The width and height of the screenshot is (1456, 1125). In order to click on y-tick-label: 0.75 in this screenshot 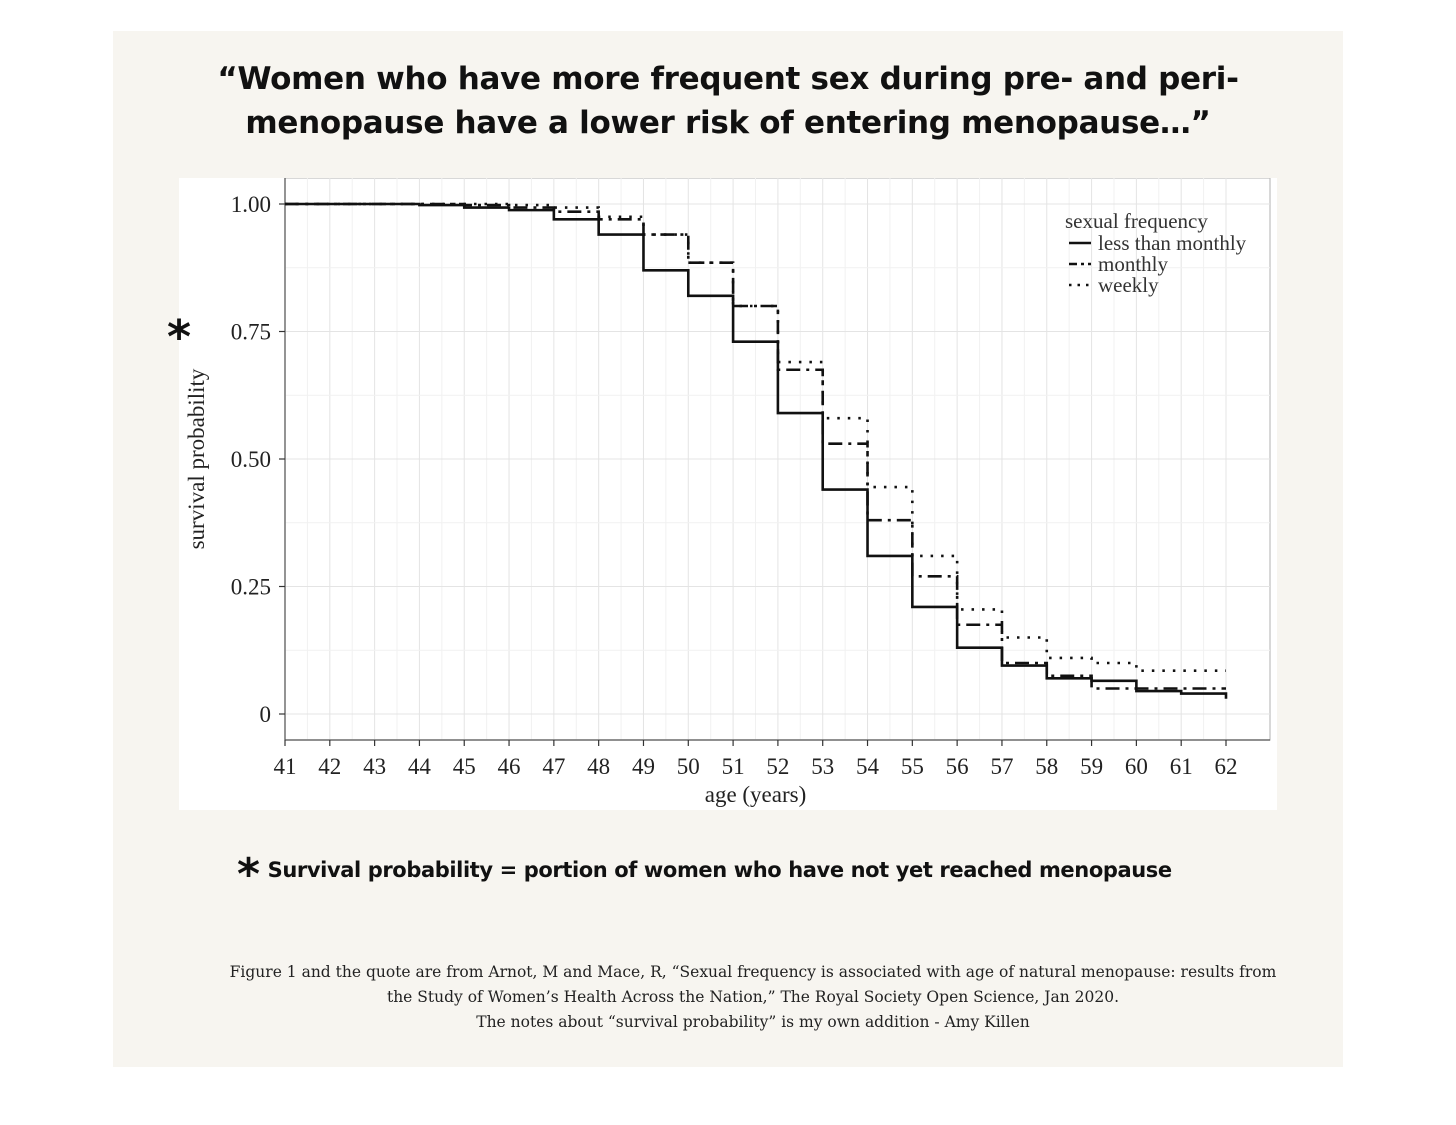, I will do `click(251, 332)`.